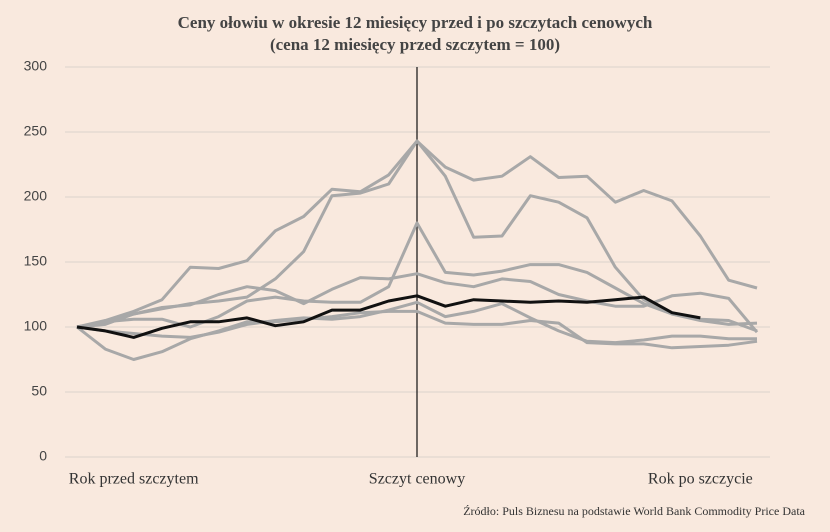 The image size is (830, 532). Describe the element at coordinates (36, 131) in the screenshot. I see `y-tick-label: 250` at that location.